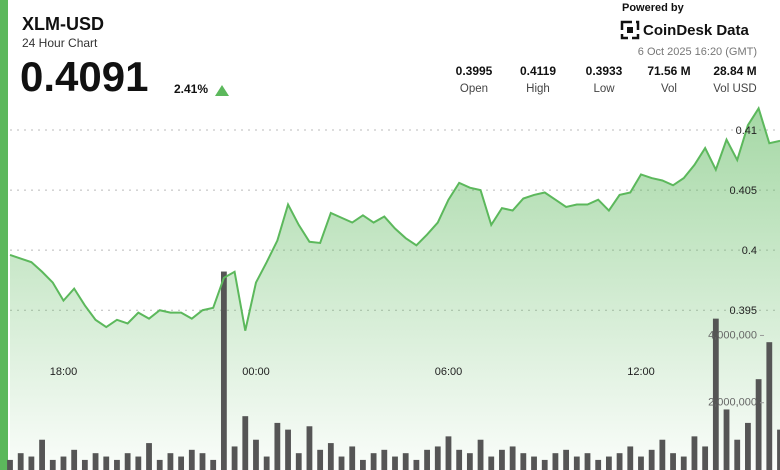 The width and height of the screenshot is (780, 470). What do you see at coordinates (474, 89) in the screenshot?
I see `stat-label: Open` at bounding box center [474, 89].